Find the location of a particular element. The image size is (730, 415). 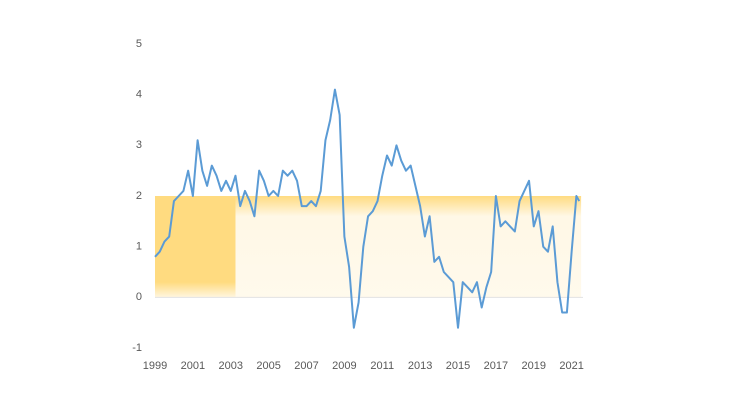

y-tick-label: 3 is located at coordinates (139, 145).